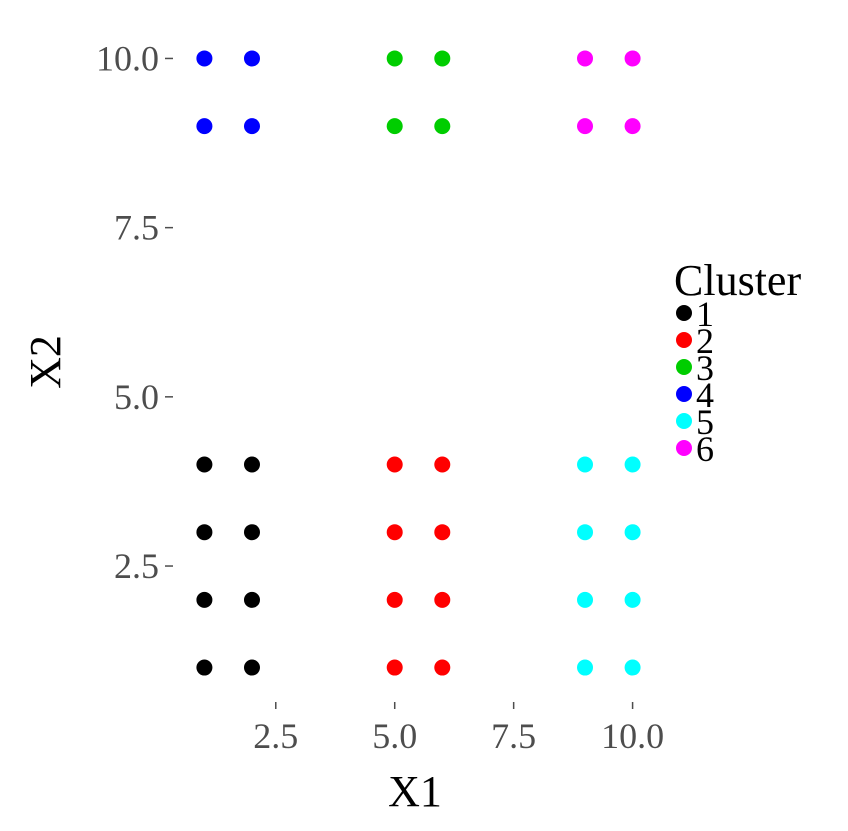  Describe the element at coordinates (127, 58) in the screenshot. I see `y-tick-label: 10.0` at that location.